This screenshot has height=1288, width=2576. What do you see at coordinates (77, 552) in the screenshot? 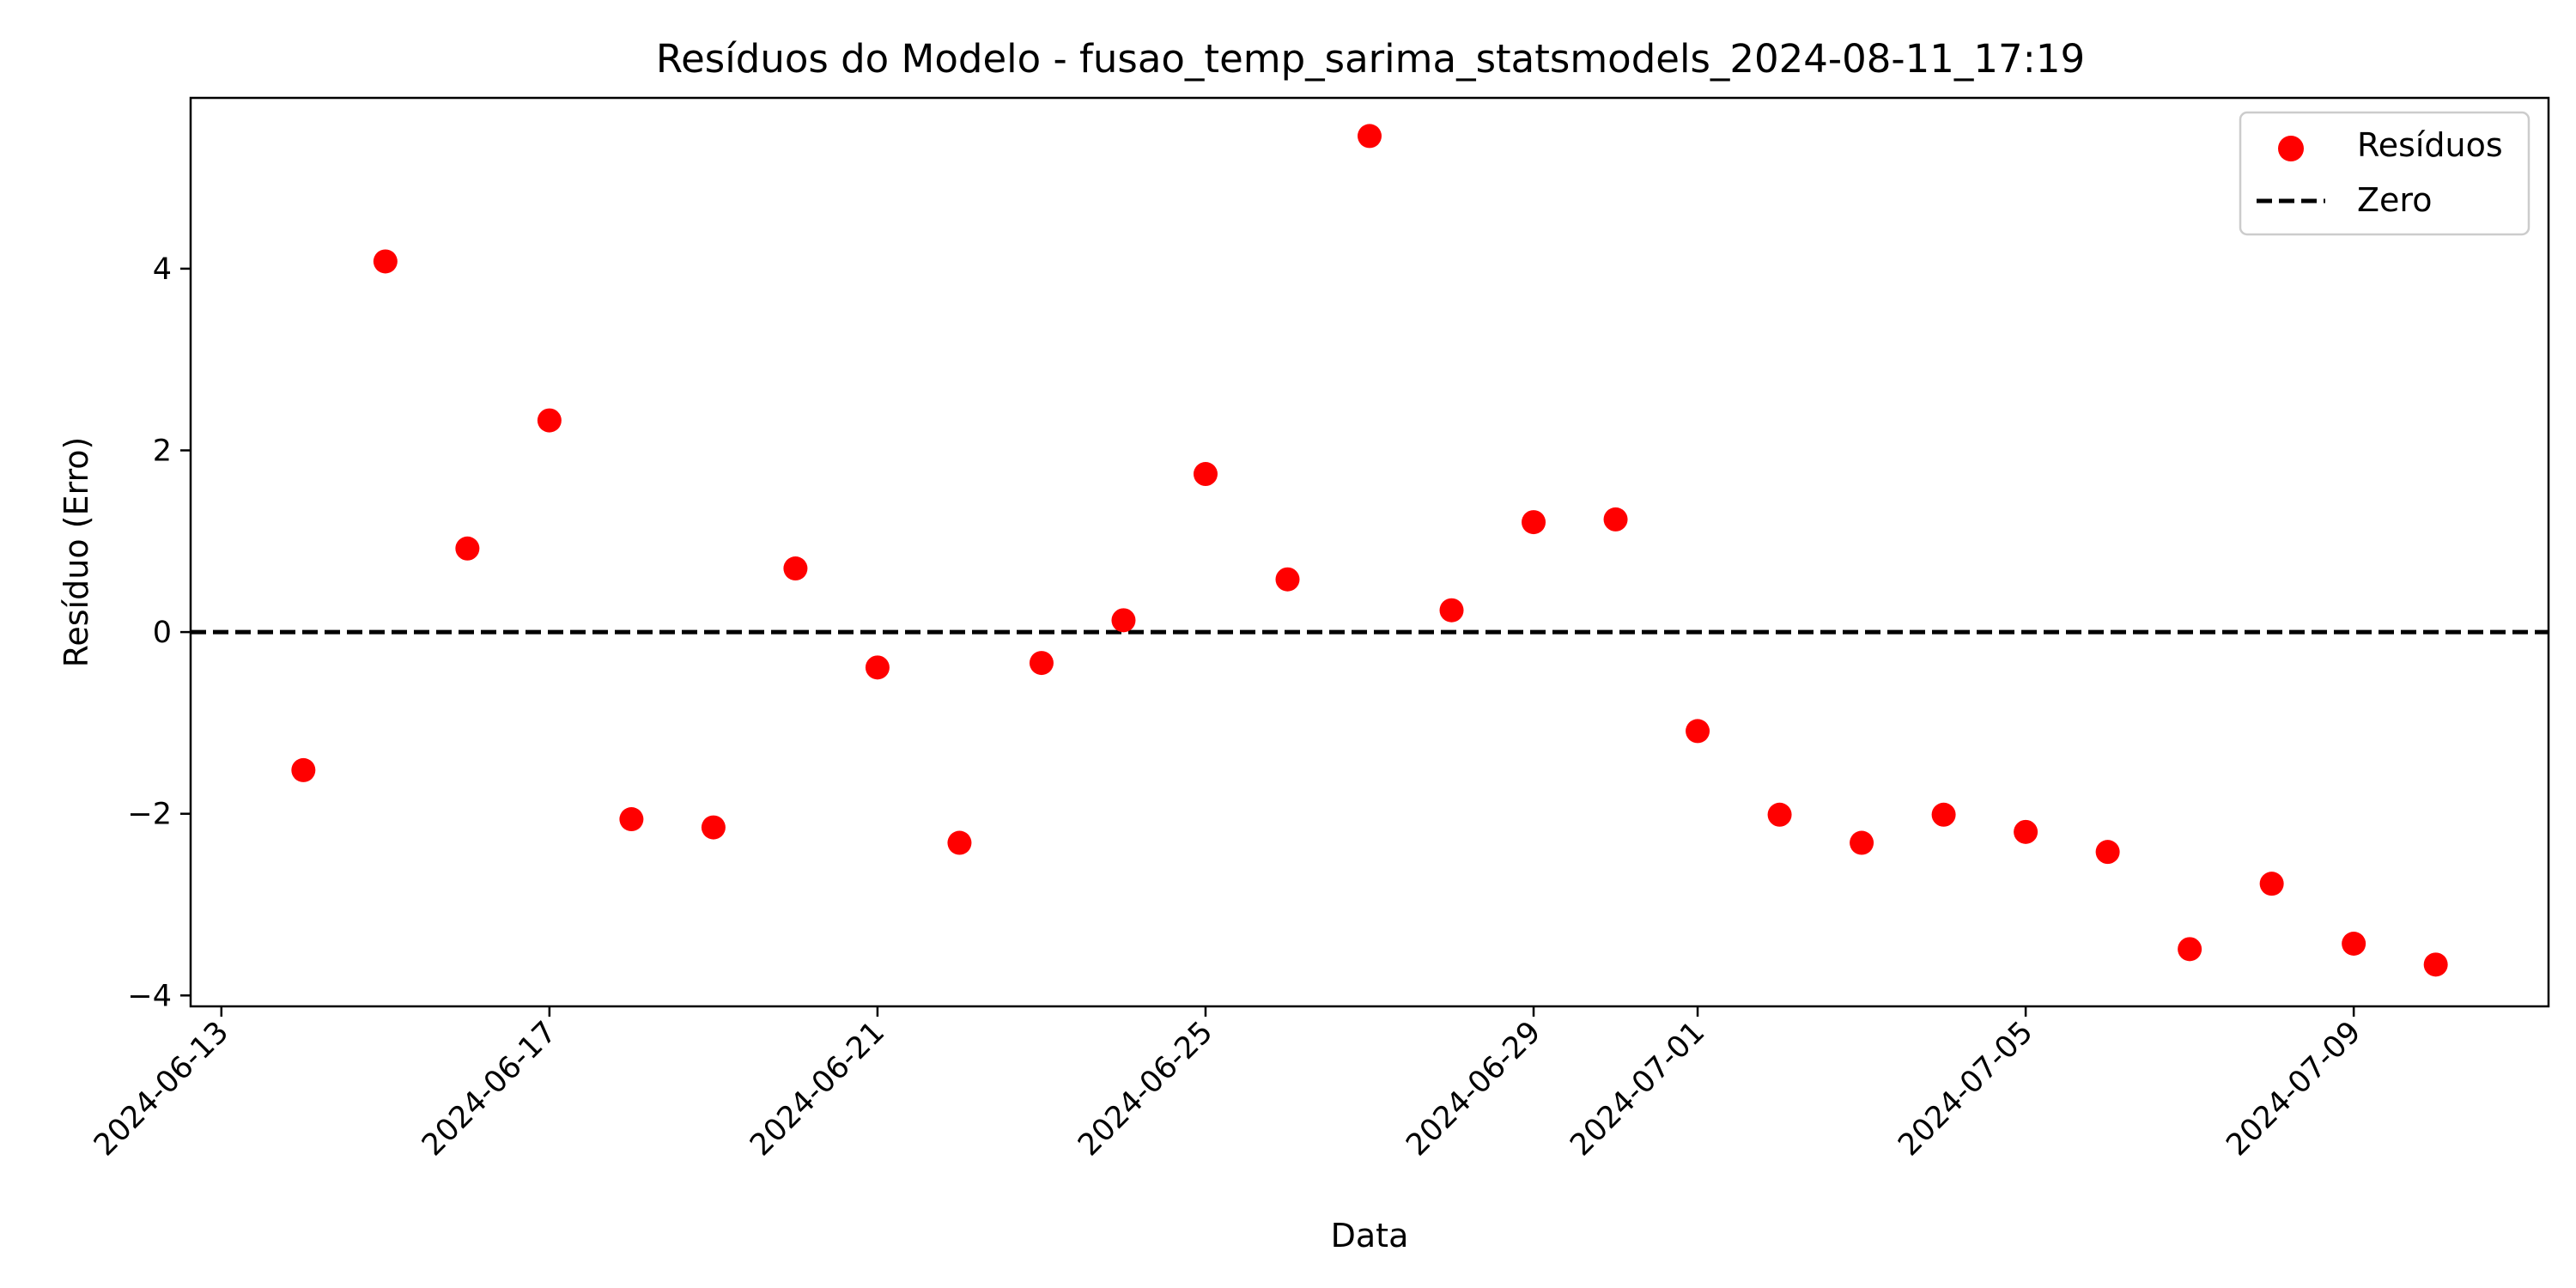
I see `y-axis-label: Resíduo (Erro)` at bounding box center [77, 552].